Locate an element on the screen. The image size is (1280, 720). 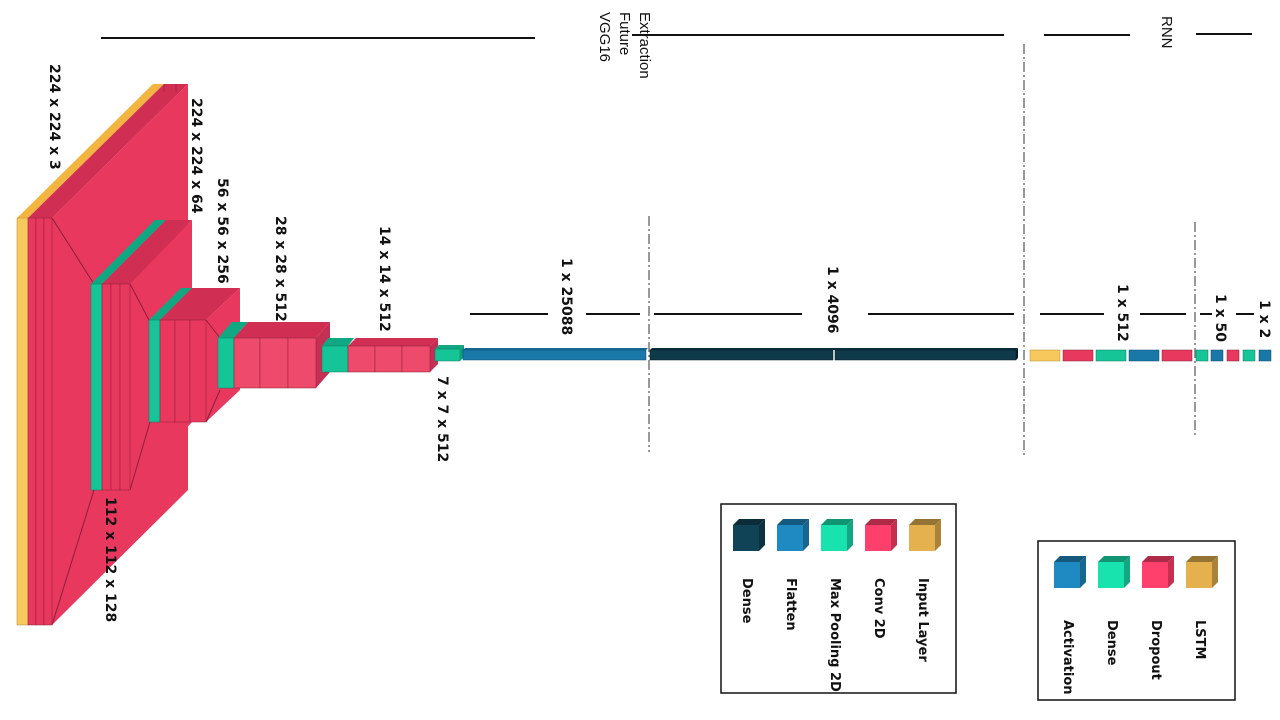
dim-label-conv5: 14 x 14 x 512 is located at coordinates (384, 279).